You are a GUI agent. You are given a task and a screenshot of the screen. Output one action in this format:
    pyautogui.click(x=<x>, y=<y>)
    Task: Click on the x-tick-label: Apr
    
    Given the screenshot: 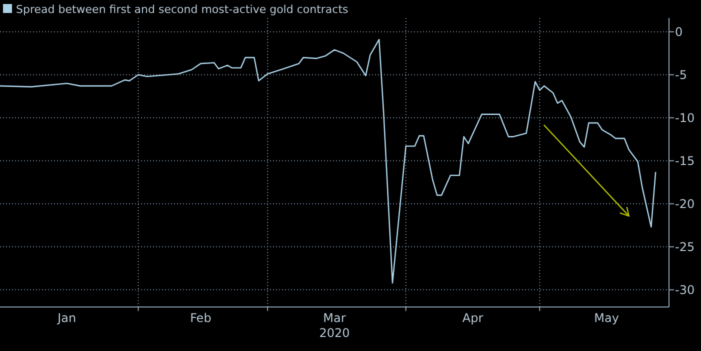 What is the action you would take?
    pyautogui.click(x=473, y=318)
    